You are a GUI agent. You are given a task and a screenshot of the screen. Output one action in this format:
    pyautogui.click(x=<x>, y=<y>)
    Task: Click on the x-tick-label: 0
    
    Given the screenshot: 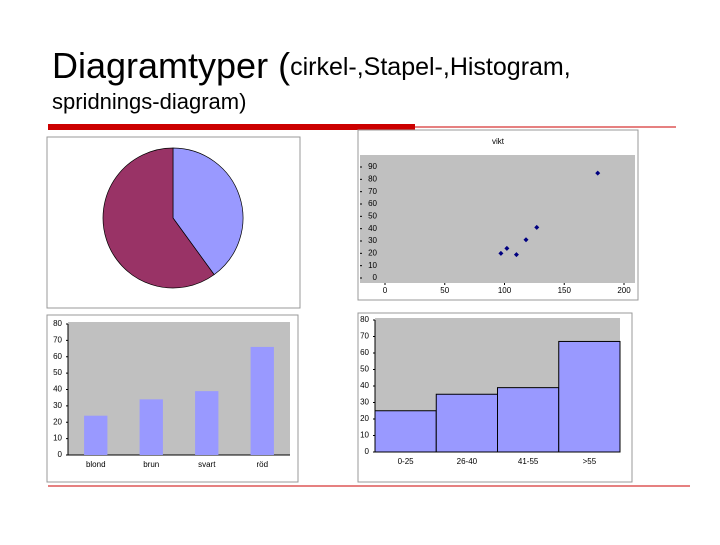 What is the action you would take?
    pyautogui.click(x=385, y=290)
    